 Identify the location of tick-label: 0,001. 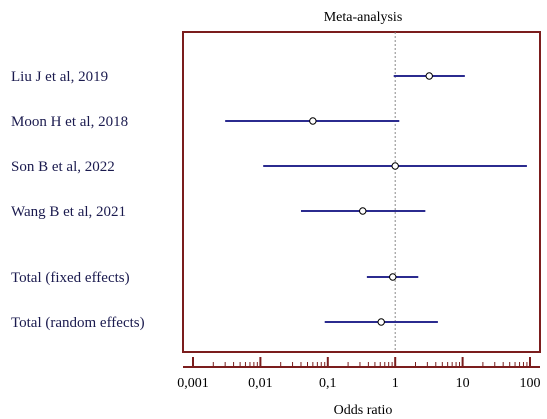
(193, 383).